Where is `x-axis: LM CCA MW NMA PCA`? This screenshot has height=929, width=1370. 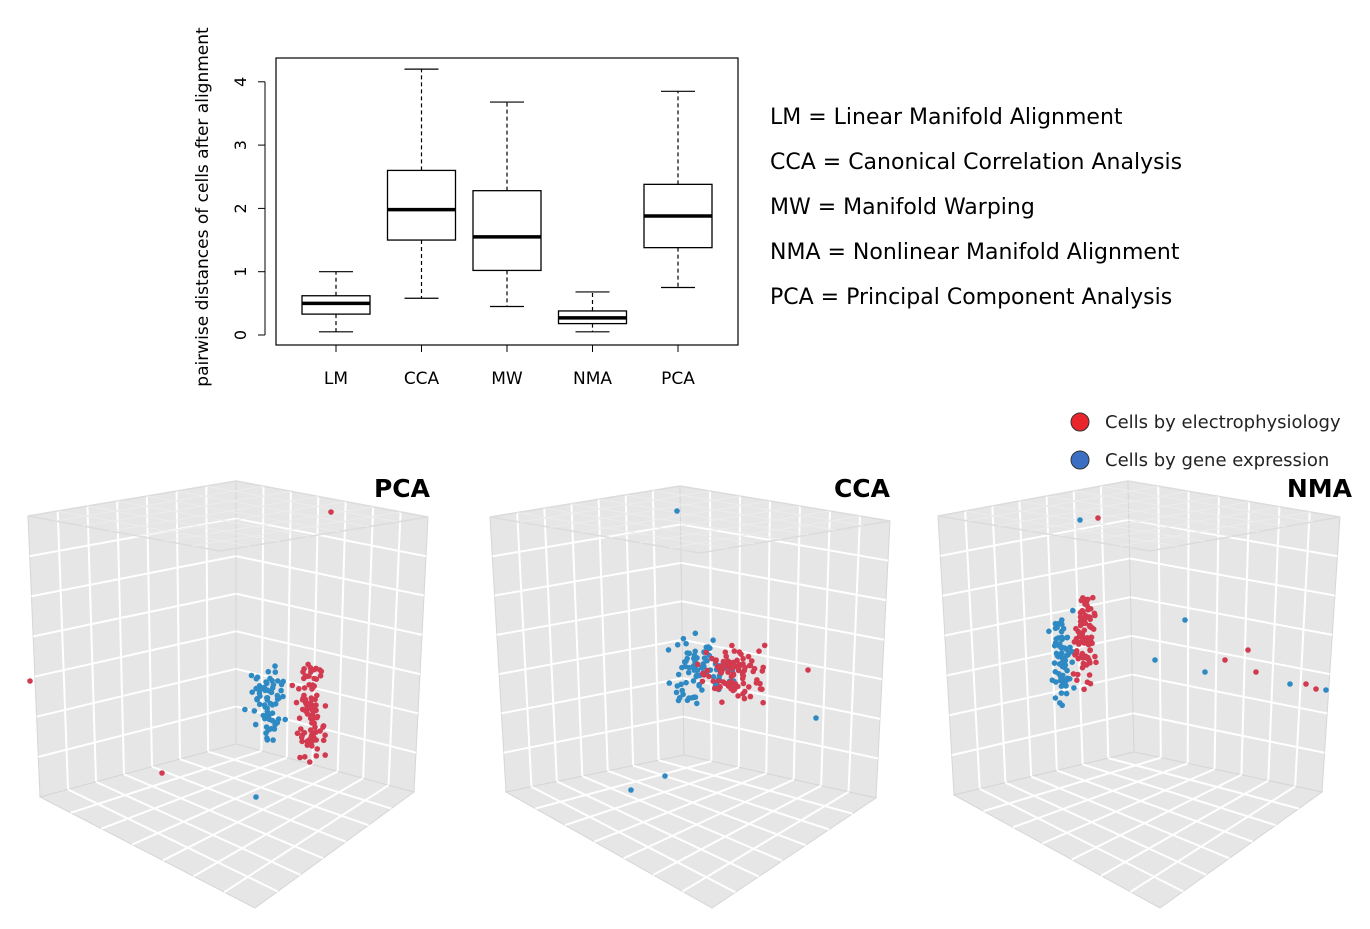 x-axis: LM CCA MW NMA PCA is located at coordinates (509, 366).